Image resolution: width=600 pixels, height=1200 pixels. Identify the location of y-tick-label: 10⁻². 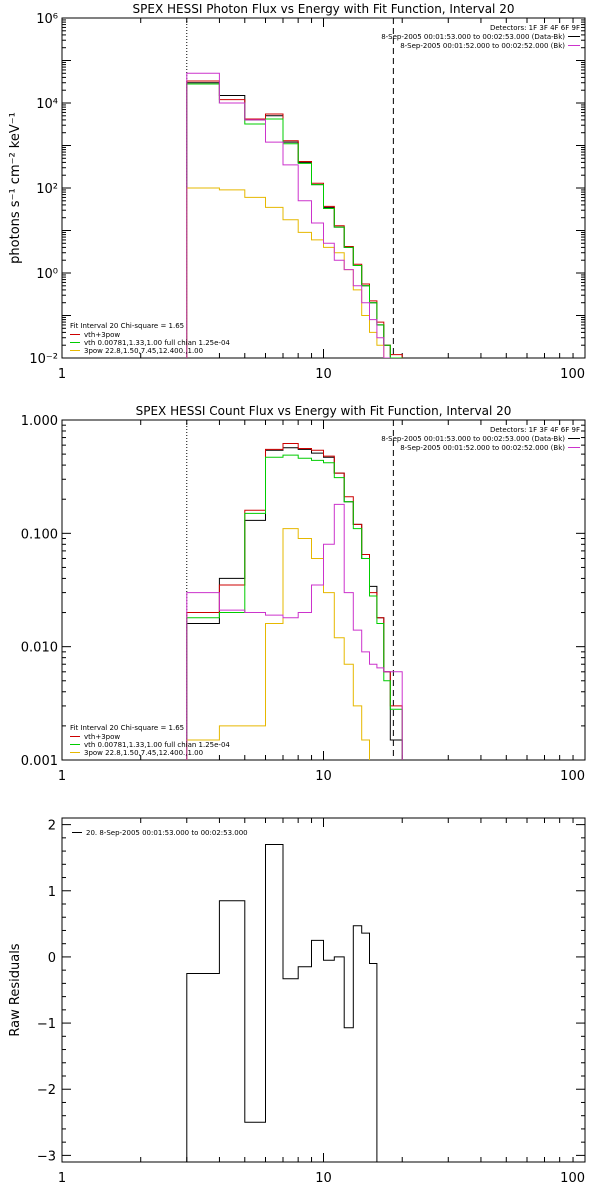
(43, 359).